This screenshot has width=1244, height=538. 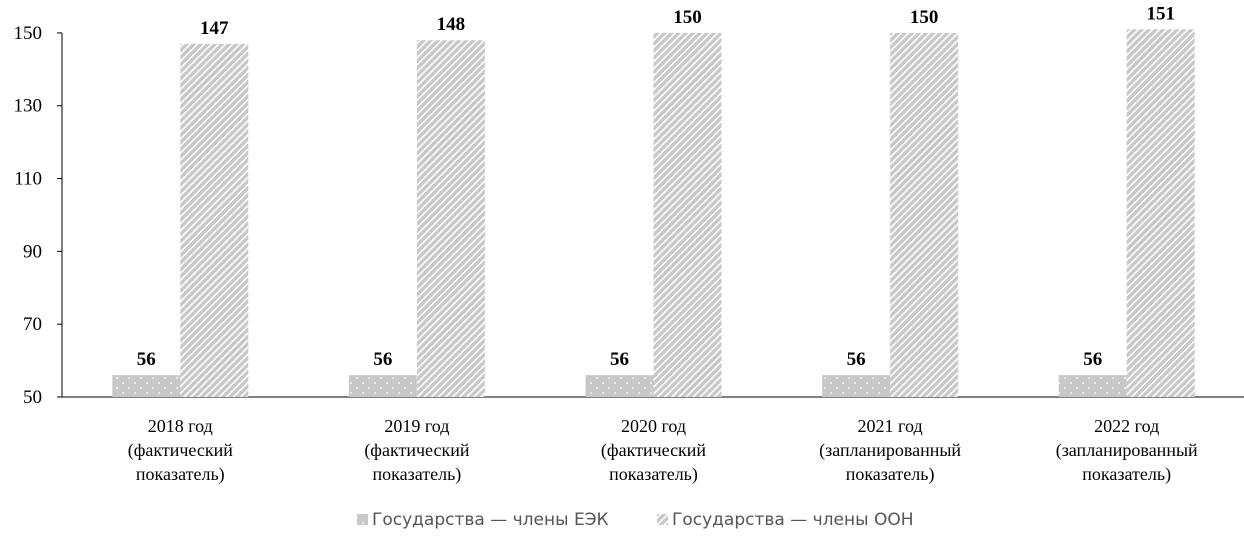 I want to click on x-tick-label: 2019 год (фактический показатель), so click(x=417, y=450).